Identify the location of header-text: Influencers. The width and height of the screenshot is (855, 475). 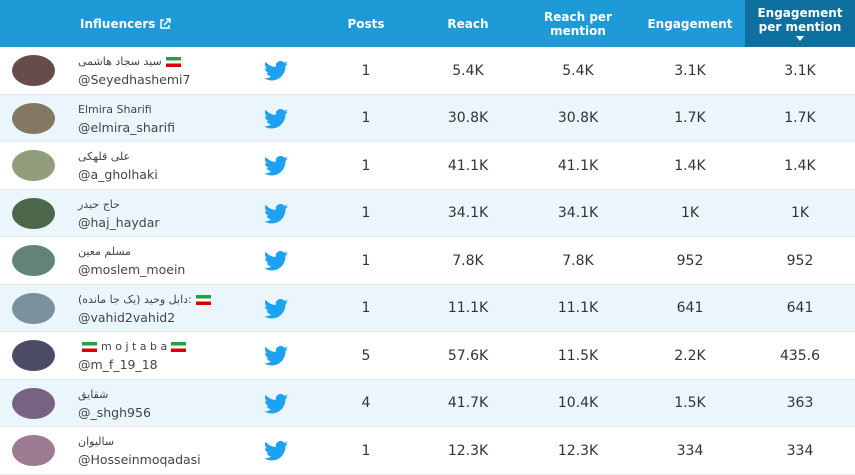
(118, 23).